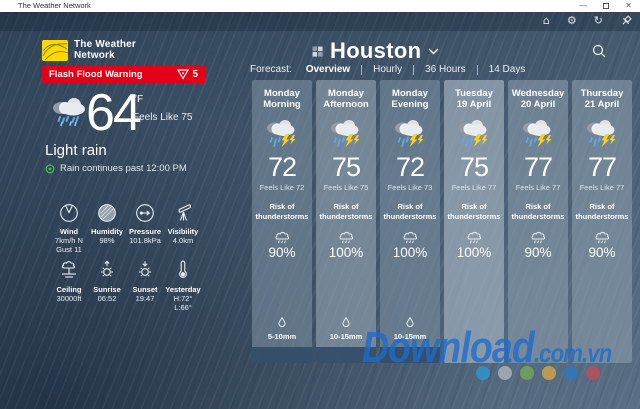 Image resolution: width=640 pixels, height=409 pixels. Describe the element at coordinates (628, 5) in the screenshot. I see `close-icon: ✕` at that location.